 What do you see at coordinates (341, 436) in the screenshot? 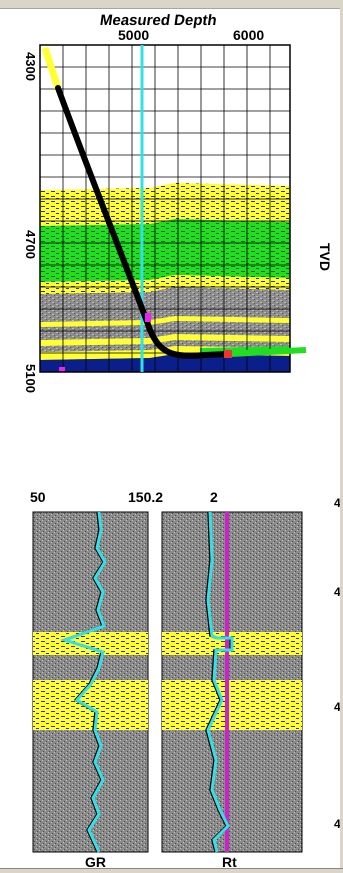
I see `window-right-edge` at bounding box center [341, 436].